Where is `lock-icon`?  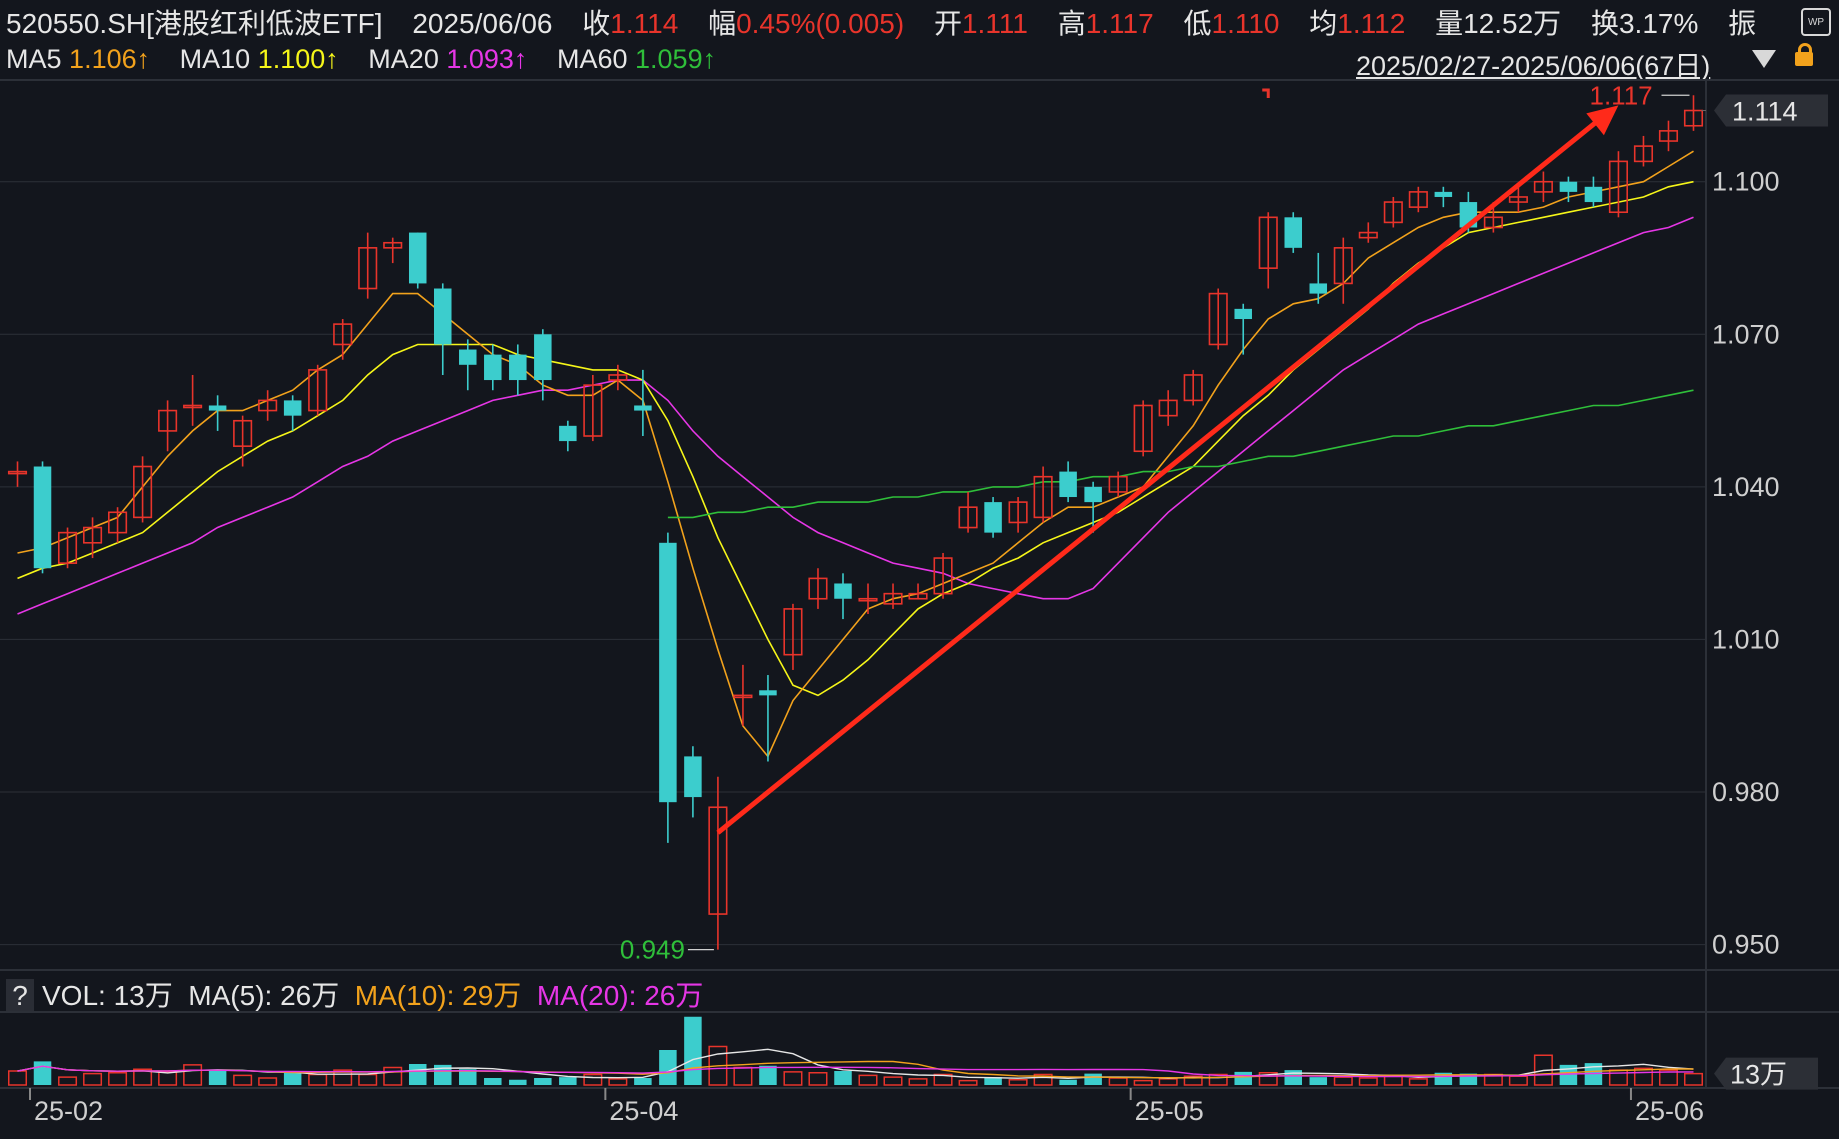
lock-icon is located at coordinates (1804, 54).